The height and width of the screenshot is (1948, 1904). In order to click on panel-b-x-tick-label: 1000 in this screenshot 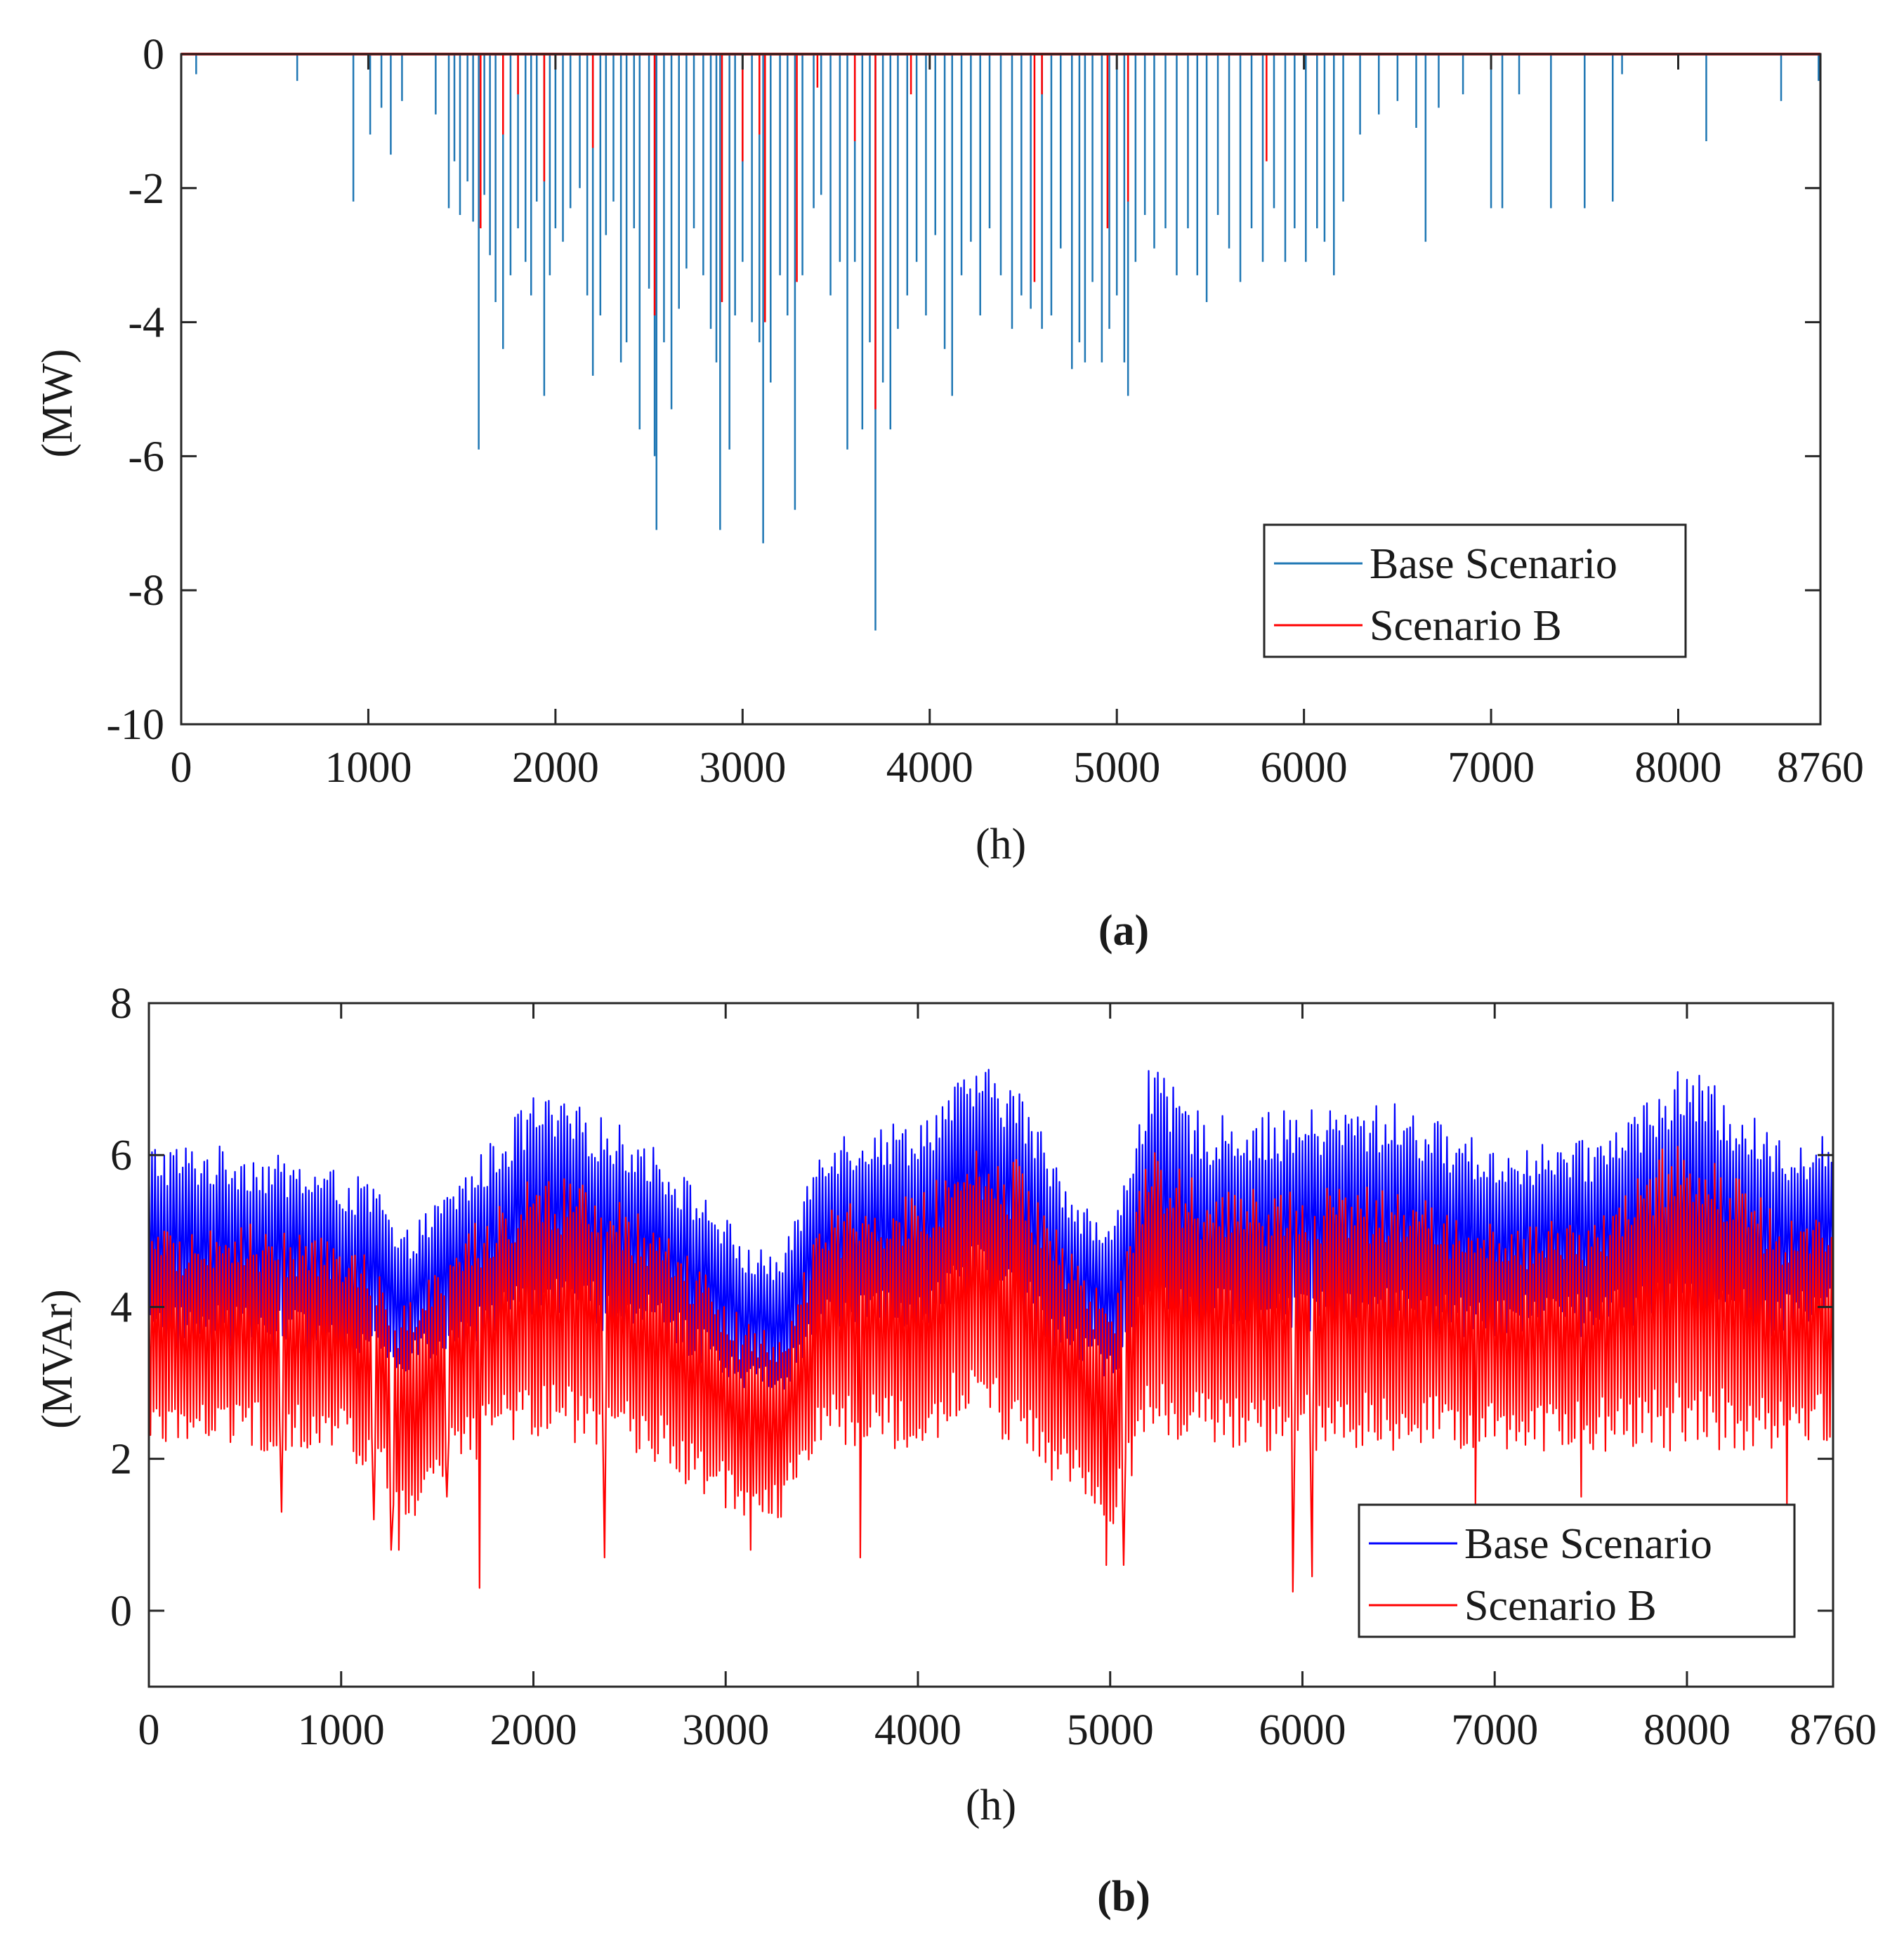, I will do `click(342, 1730)`.